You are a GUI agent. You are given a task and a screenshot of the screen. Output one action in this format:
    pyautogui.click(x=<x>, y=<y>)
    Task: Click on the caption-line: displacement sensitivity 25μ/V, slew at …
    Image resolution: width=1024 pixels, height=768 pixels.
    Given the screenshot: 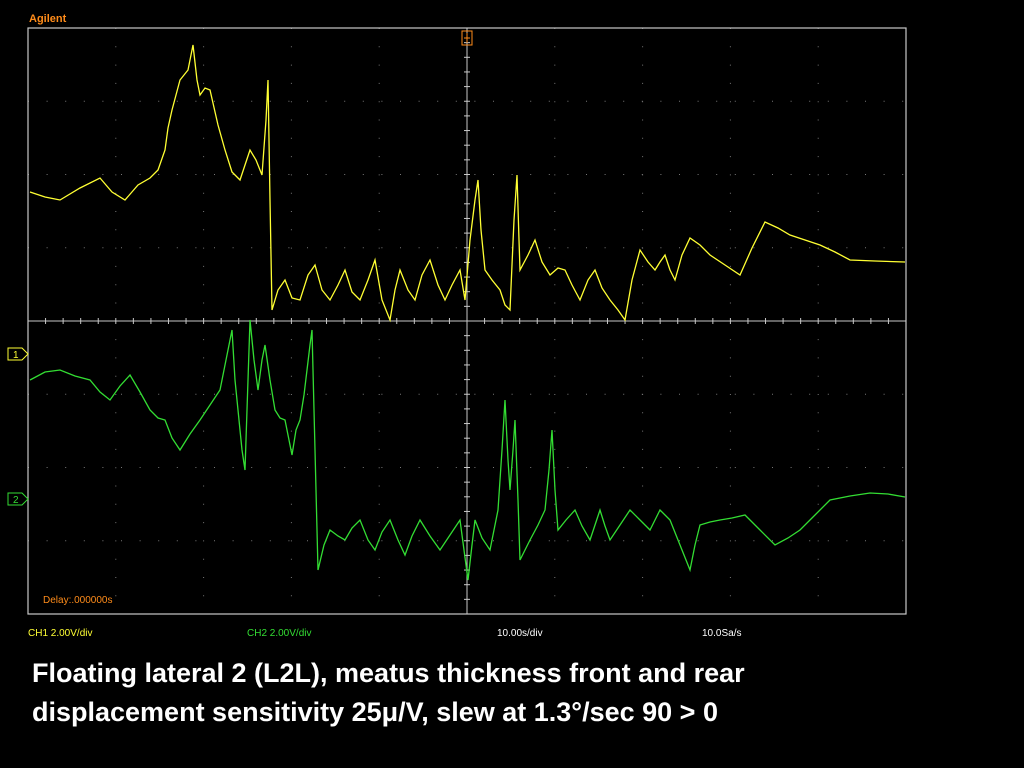 What is the action you would take?
    pyautogui.click(x=375, y=712)
    